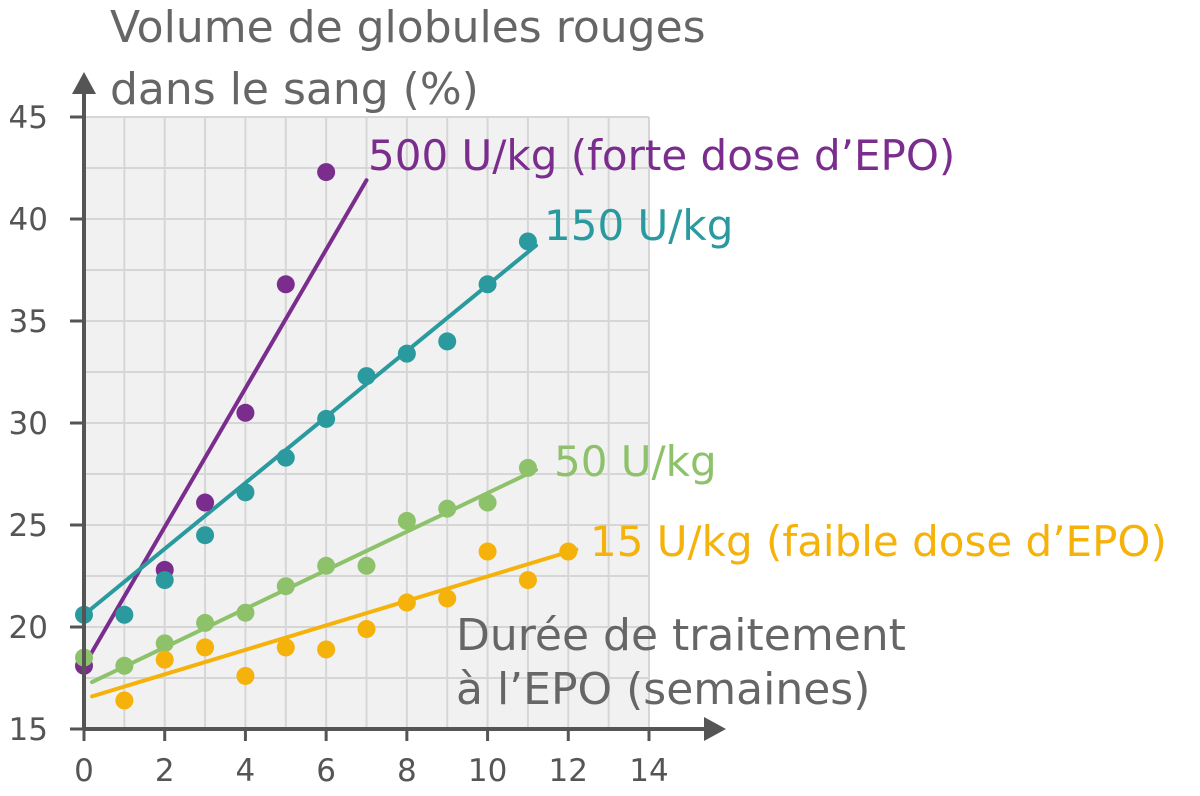 The image size is (1200, 796). Describe the element at coordinates (165, 771) in the screenshot. I see `x-tick-label: 2` at that location.